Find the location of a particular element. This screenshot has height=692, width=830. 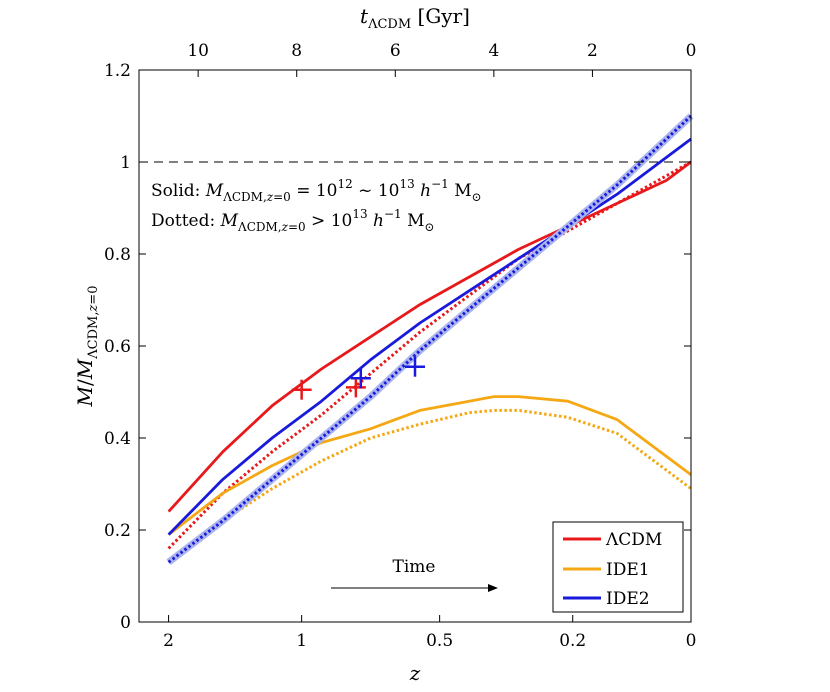

legend: ΛCDM IDE1 IDE2 is located at coordinates (618, 567).